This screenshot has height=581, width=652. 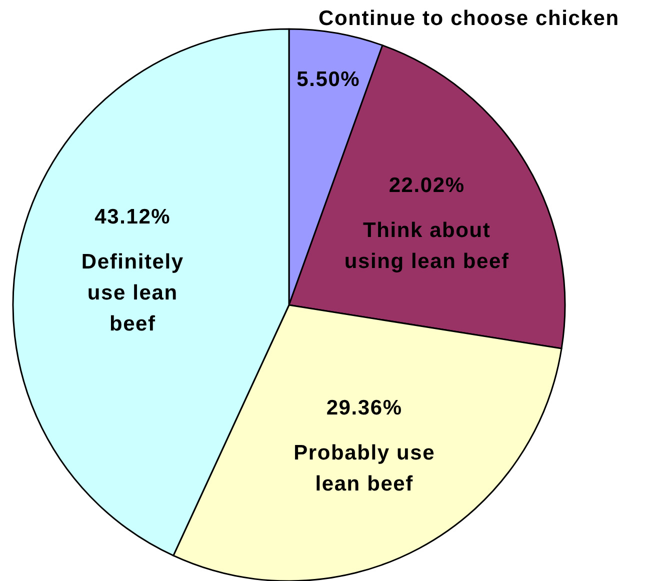 What do you see at coordinates (427, 246) in the screenshot?
I see `slice-label: Think about using lean beef` at bounding box center [427, 246].